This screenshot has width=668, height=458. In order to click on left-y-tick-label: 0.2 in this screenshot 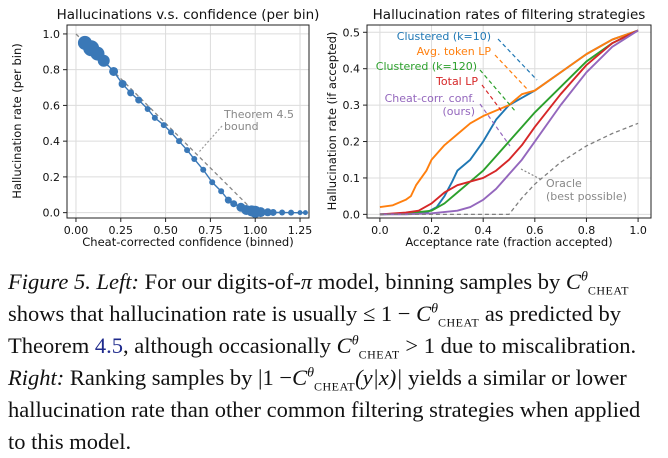, I will do `click(52, 177)`.